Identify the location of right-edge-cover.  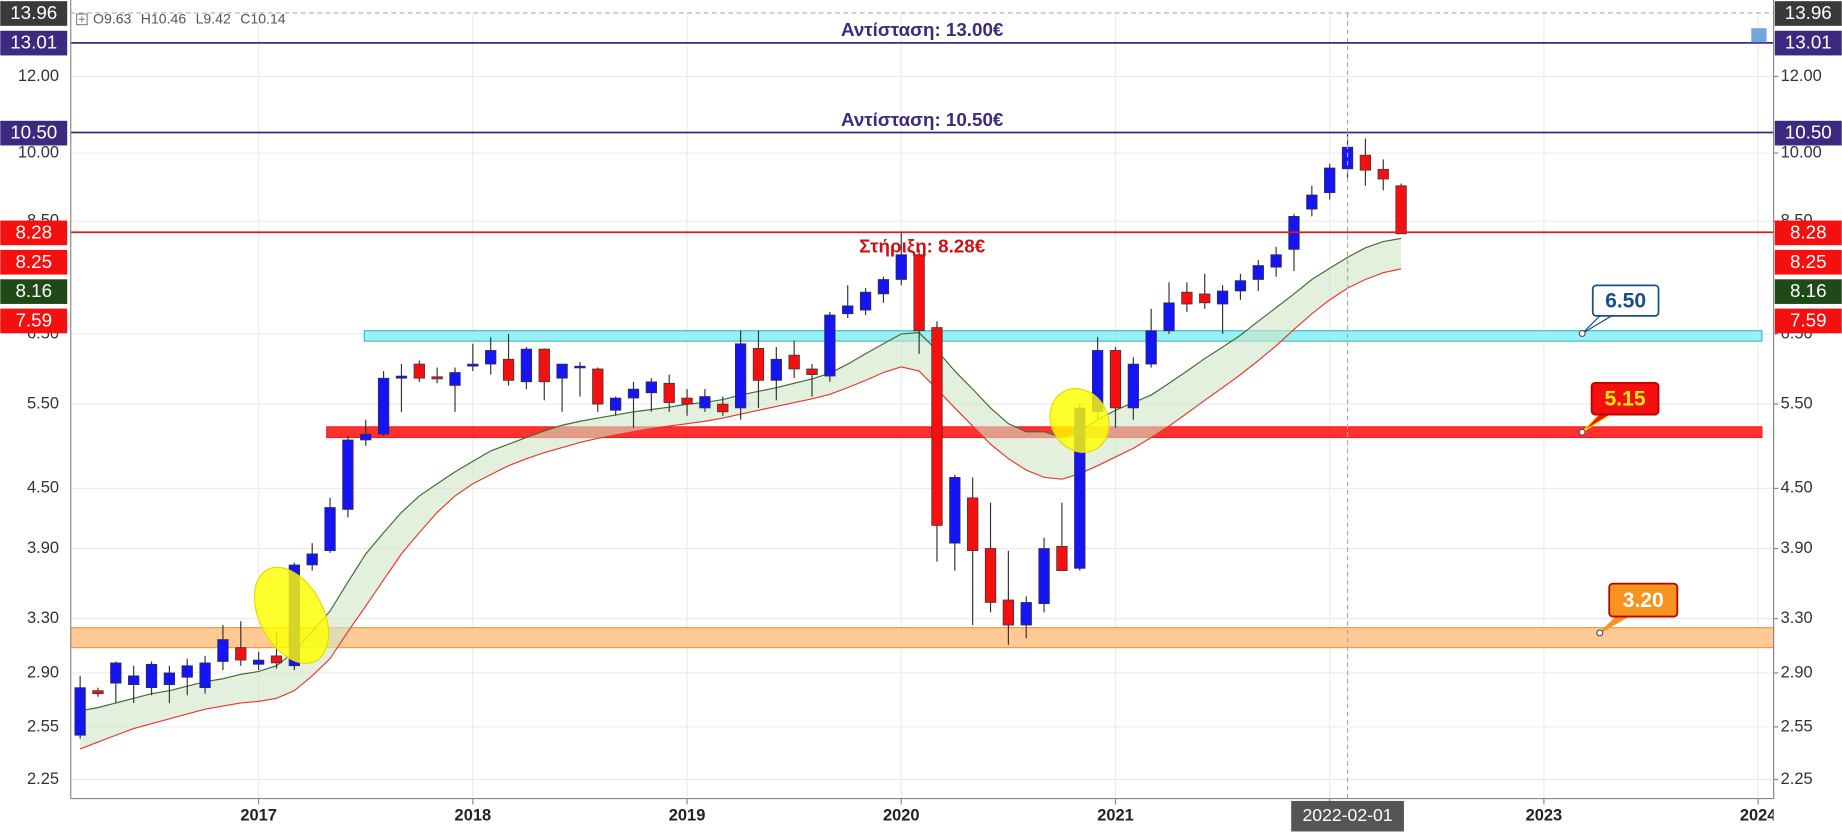
(1807, 817).